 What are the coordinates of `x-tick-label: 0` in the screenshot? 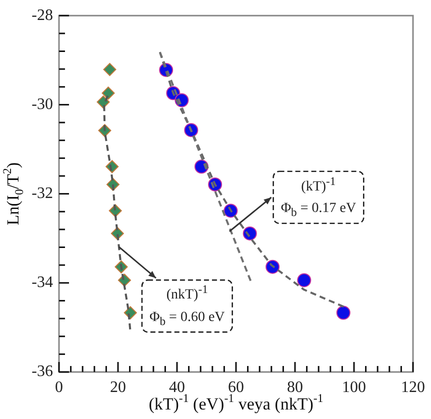 It's located at (59, 387).